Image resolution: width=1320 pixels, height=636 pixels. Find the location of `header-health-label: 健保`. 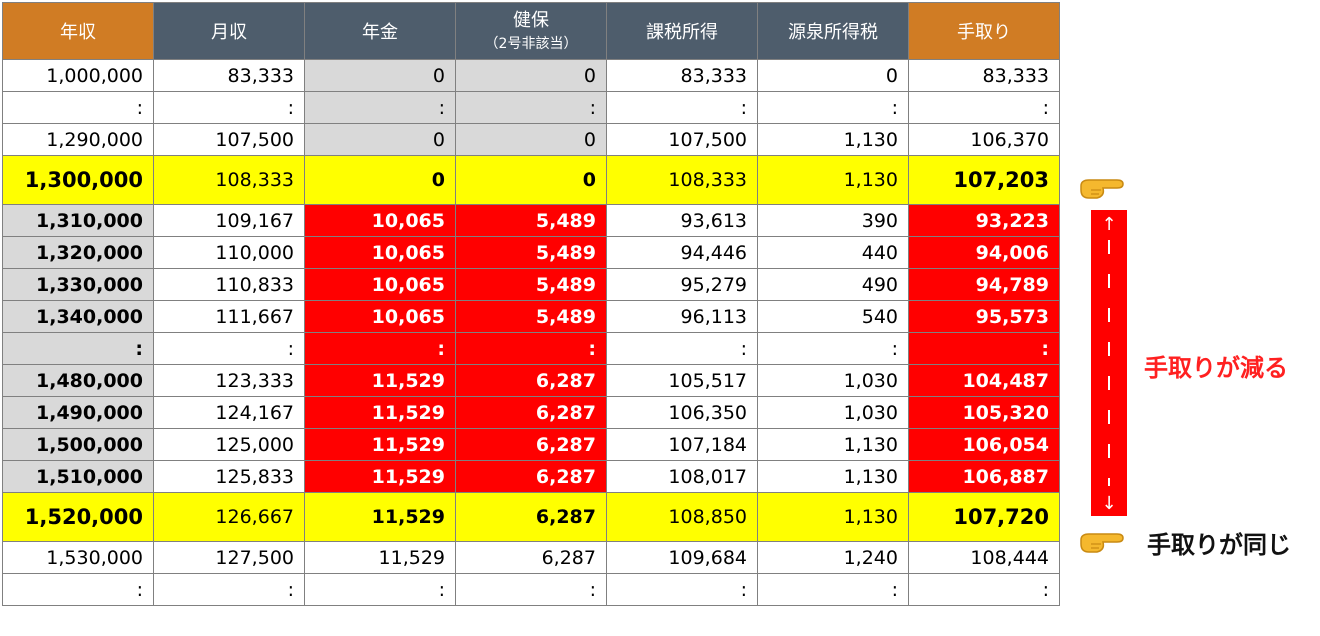

header-health-label: 健保 is located at coordinates (531, 20).